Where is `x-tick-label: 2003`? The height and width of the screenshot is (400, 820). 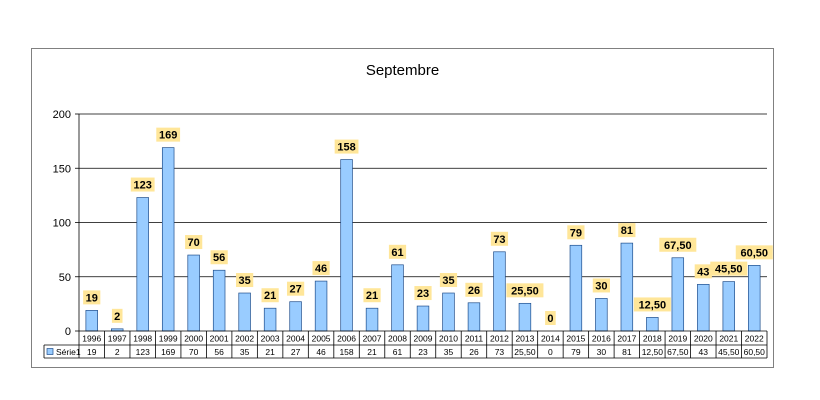
x-tick-label: 2003 is located at coordinates (270, 339).